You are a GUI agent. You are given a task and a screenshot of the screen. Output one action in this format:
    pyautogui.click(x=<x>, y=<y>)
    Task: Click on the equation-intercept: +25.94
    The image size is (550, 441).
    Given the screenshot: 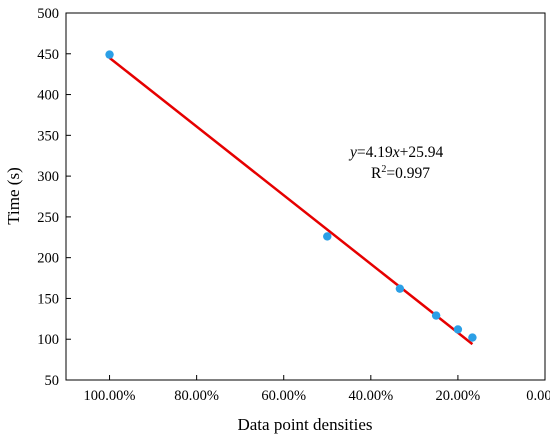 What is the action you would take?
    pyautogui.click(x=422, y=152)
    